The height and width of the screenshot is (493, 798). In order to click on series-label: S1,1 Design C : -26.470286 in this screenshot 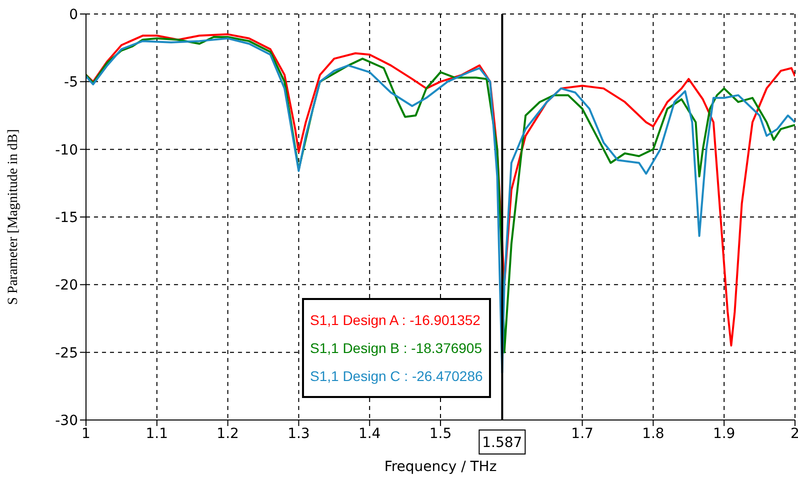, I will do `click(396, 376)`.